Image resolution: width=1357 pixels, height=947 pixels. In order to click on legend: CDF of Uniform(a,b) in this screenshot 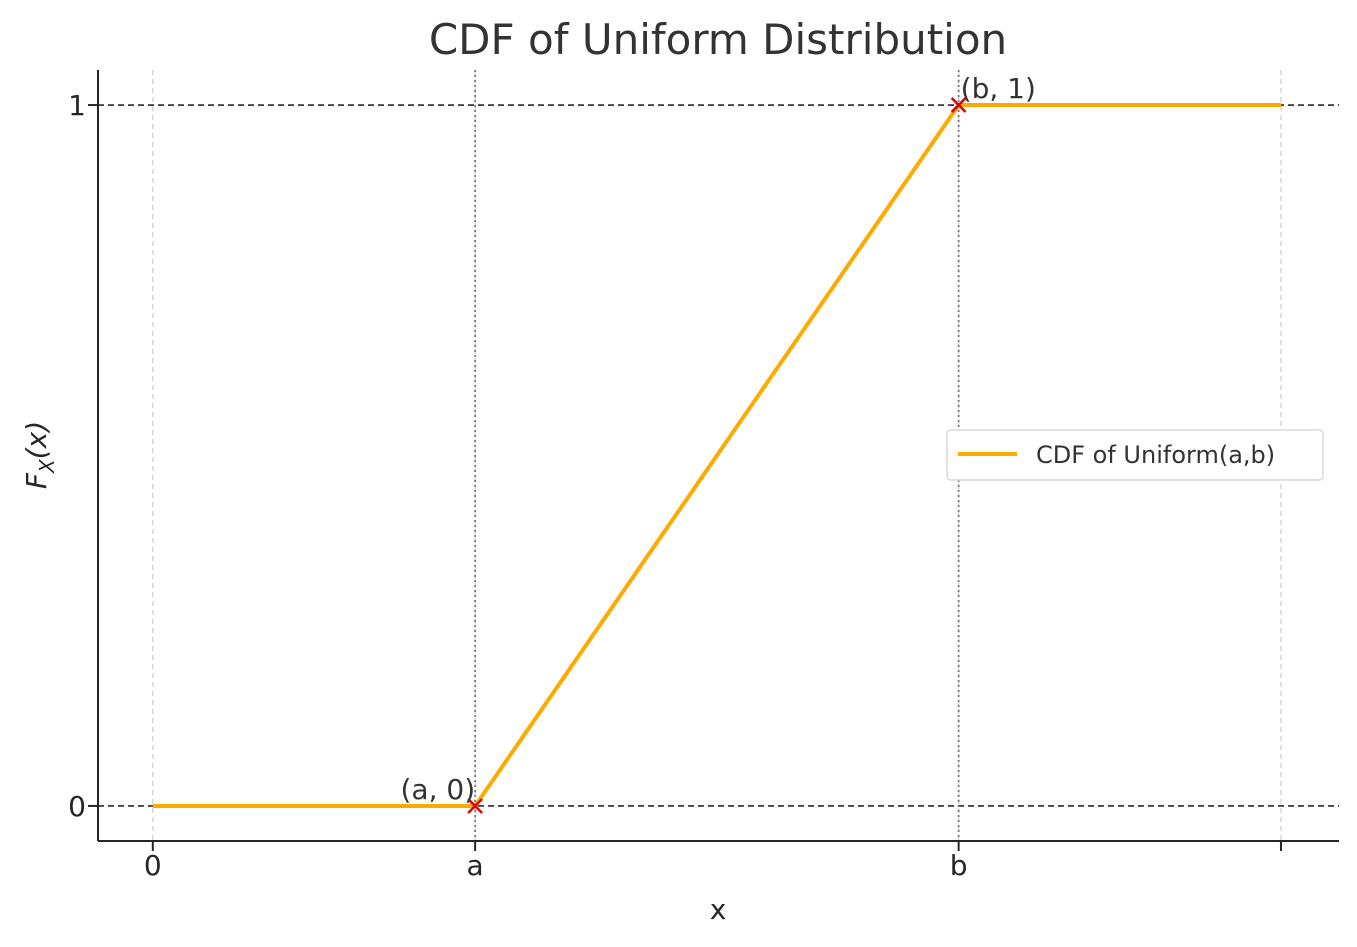, I will do `click(1135, 455)`.